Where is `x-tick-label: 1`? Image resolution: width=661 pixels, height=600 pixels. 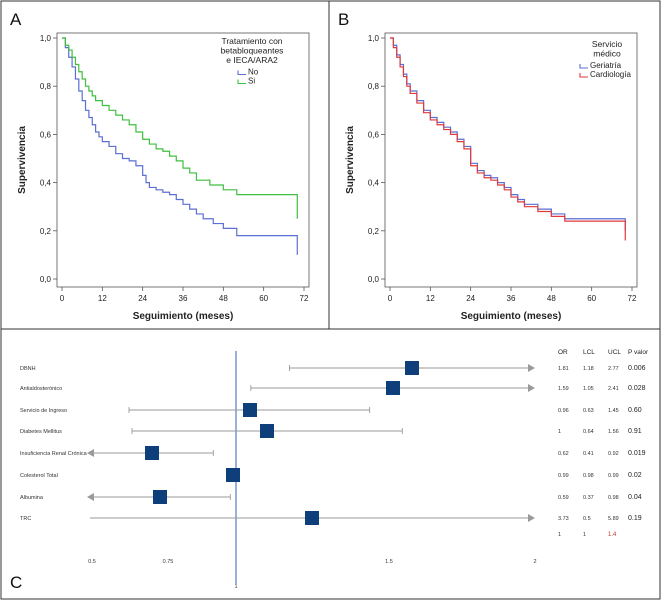 x-tick-label: 1 is located at coordinates (235, 587).